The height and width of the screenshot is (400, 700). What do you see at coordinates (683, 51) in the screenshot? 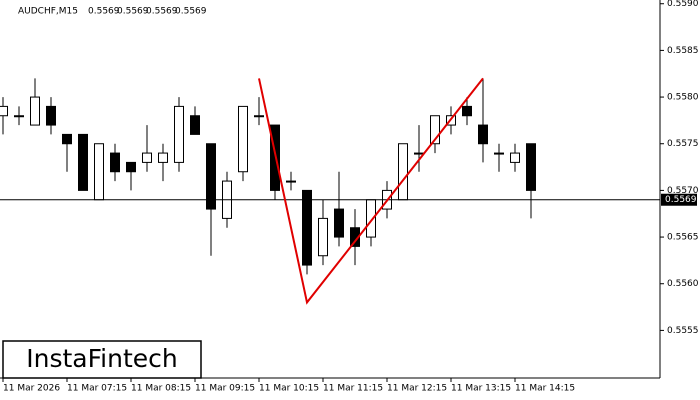
I see `y-tick-label: 0.5585` at bounding box center [683, 51].